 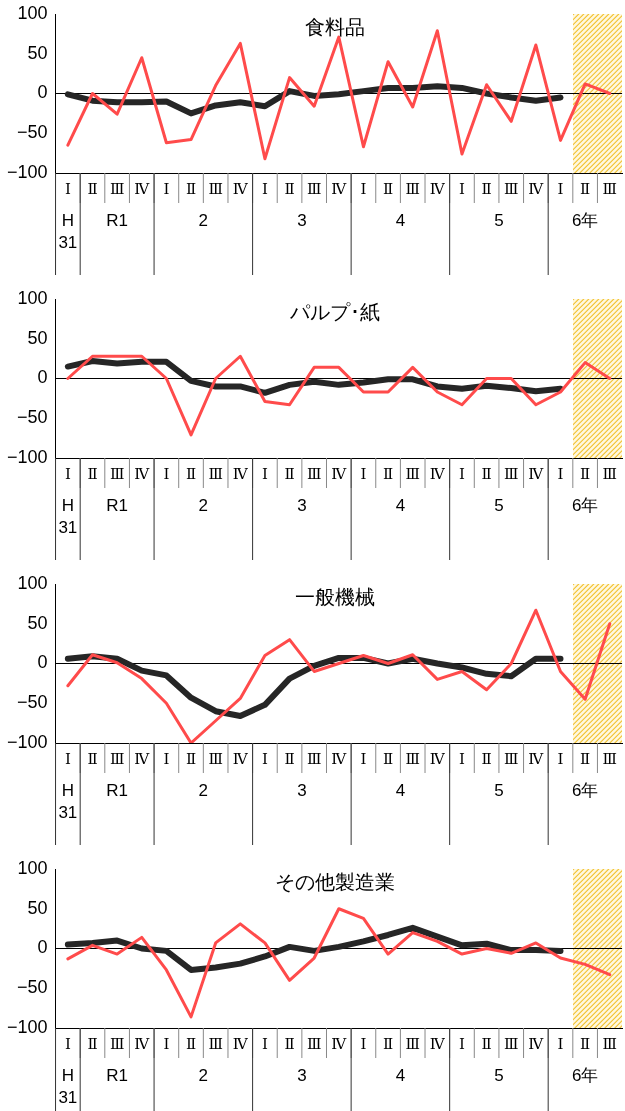 I want to click on chart-title: パルプ･紙, so click(x=334, y=311).